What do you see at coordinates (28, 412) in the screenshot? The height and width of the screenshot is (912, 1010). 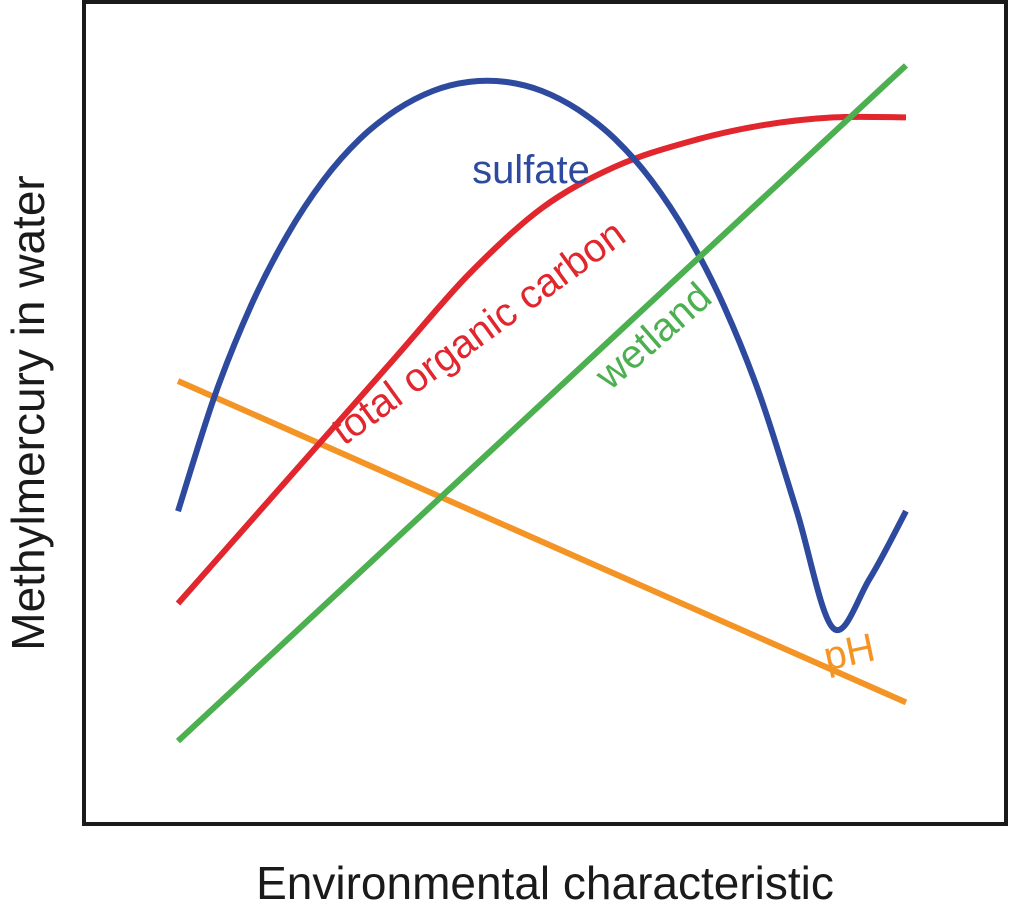 I see `y-axis-label: Methylmercury in water` at bounding box center [28, 412].